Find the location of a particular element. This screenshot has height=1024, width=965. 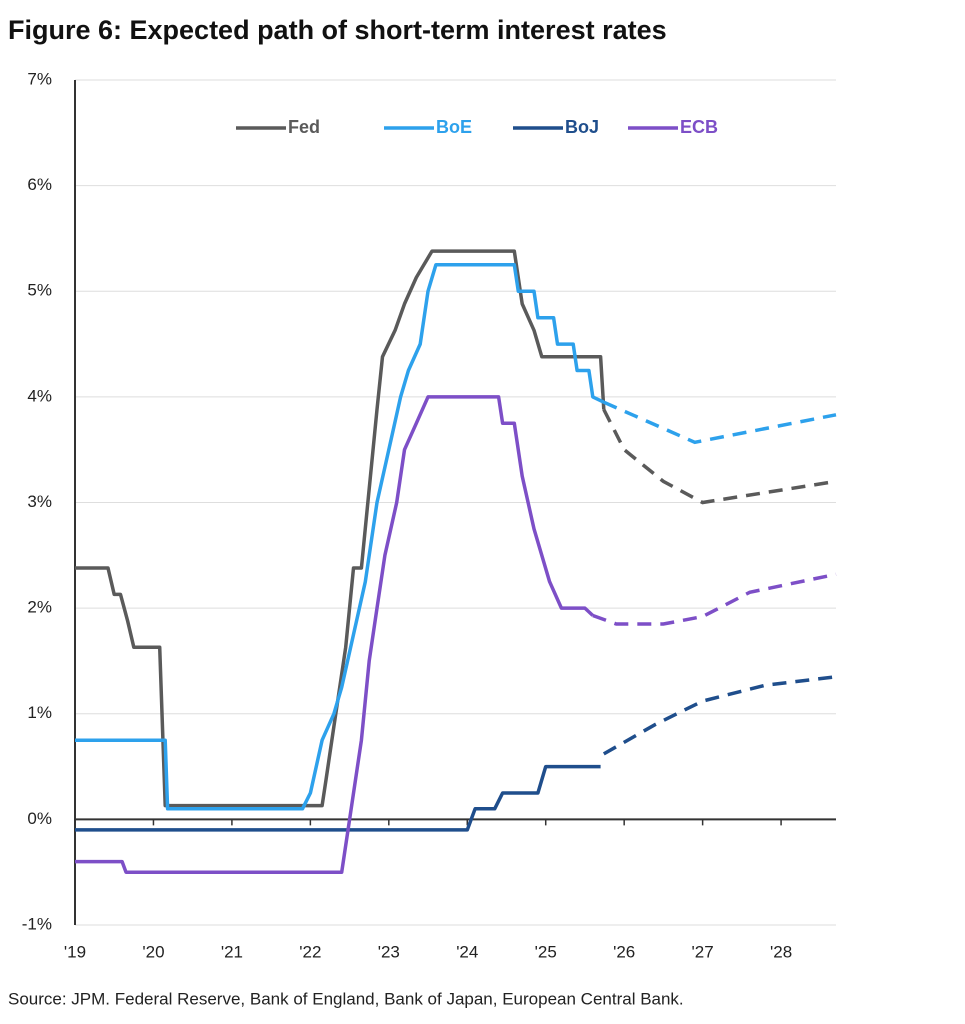

series-line is located at coordinates (338, 798).